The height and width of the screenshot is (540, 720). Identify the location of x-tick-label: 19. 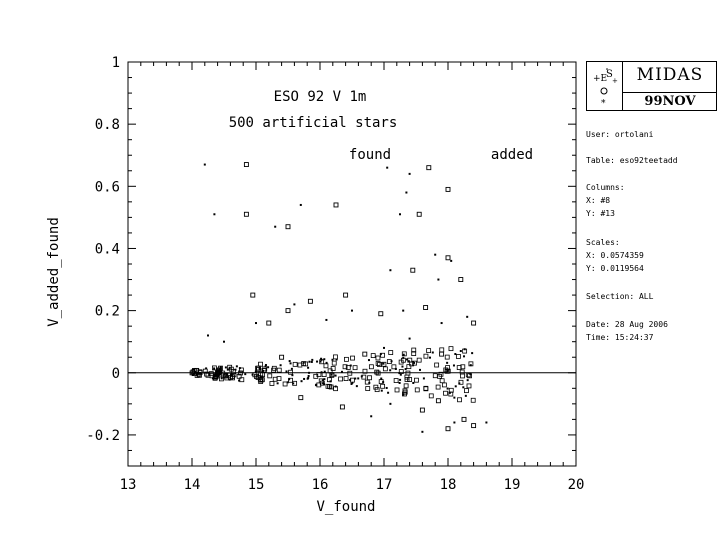
(512, 485).